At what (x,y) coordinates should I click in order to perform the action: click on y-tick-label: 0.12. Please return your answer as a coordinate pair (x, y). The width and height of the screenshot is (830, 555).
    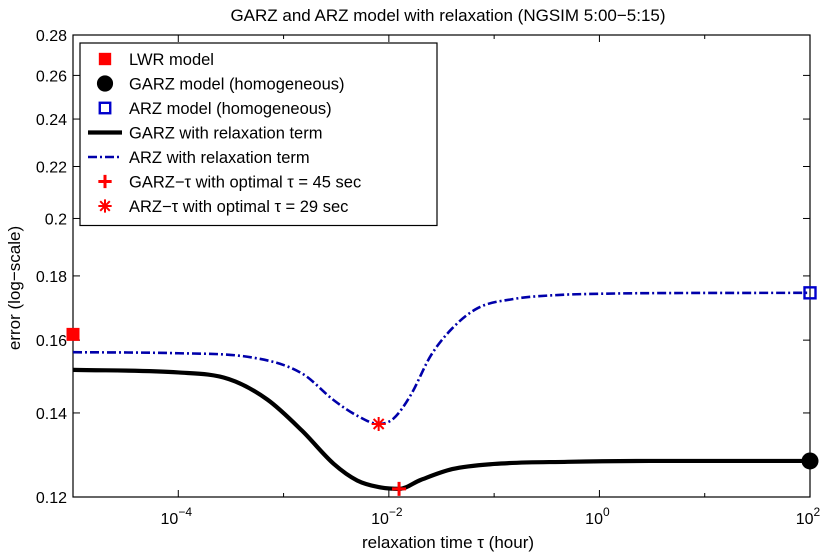
    Looking at the image, I should click on (51, 498).